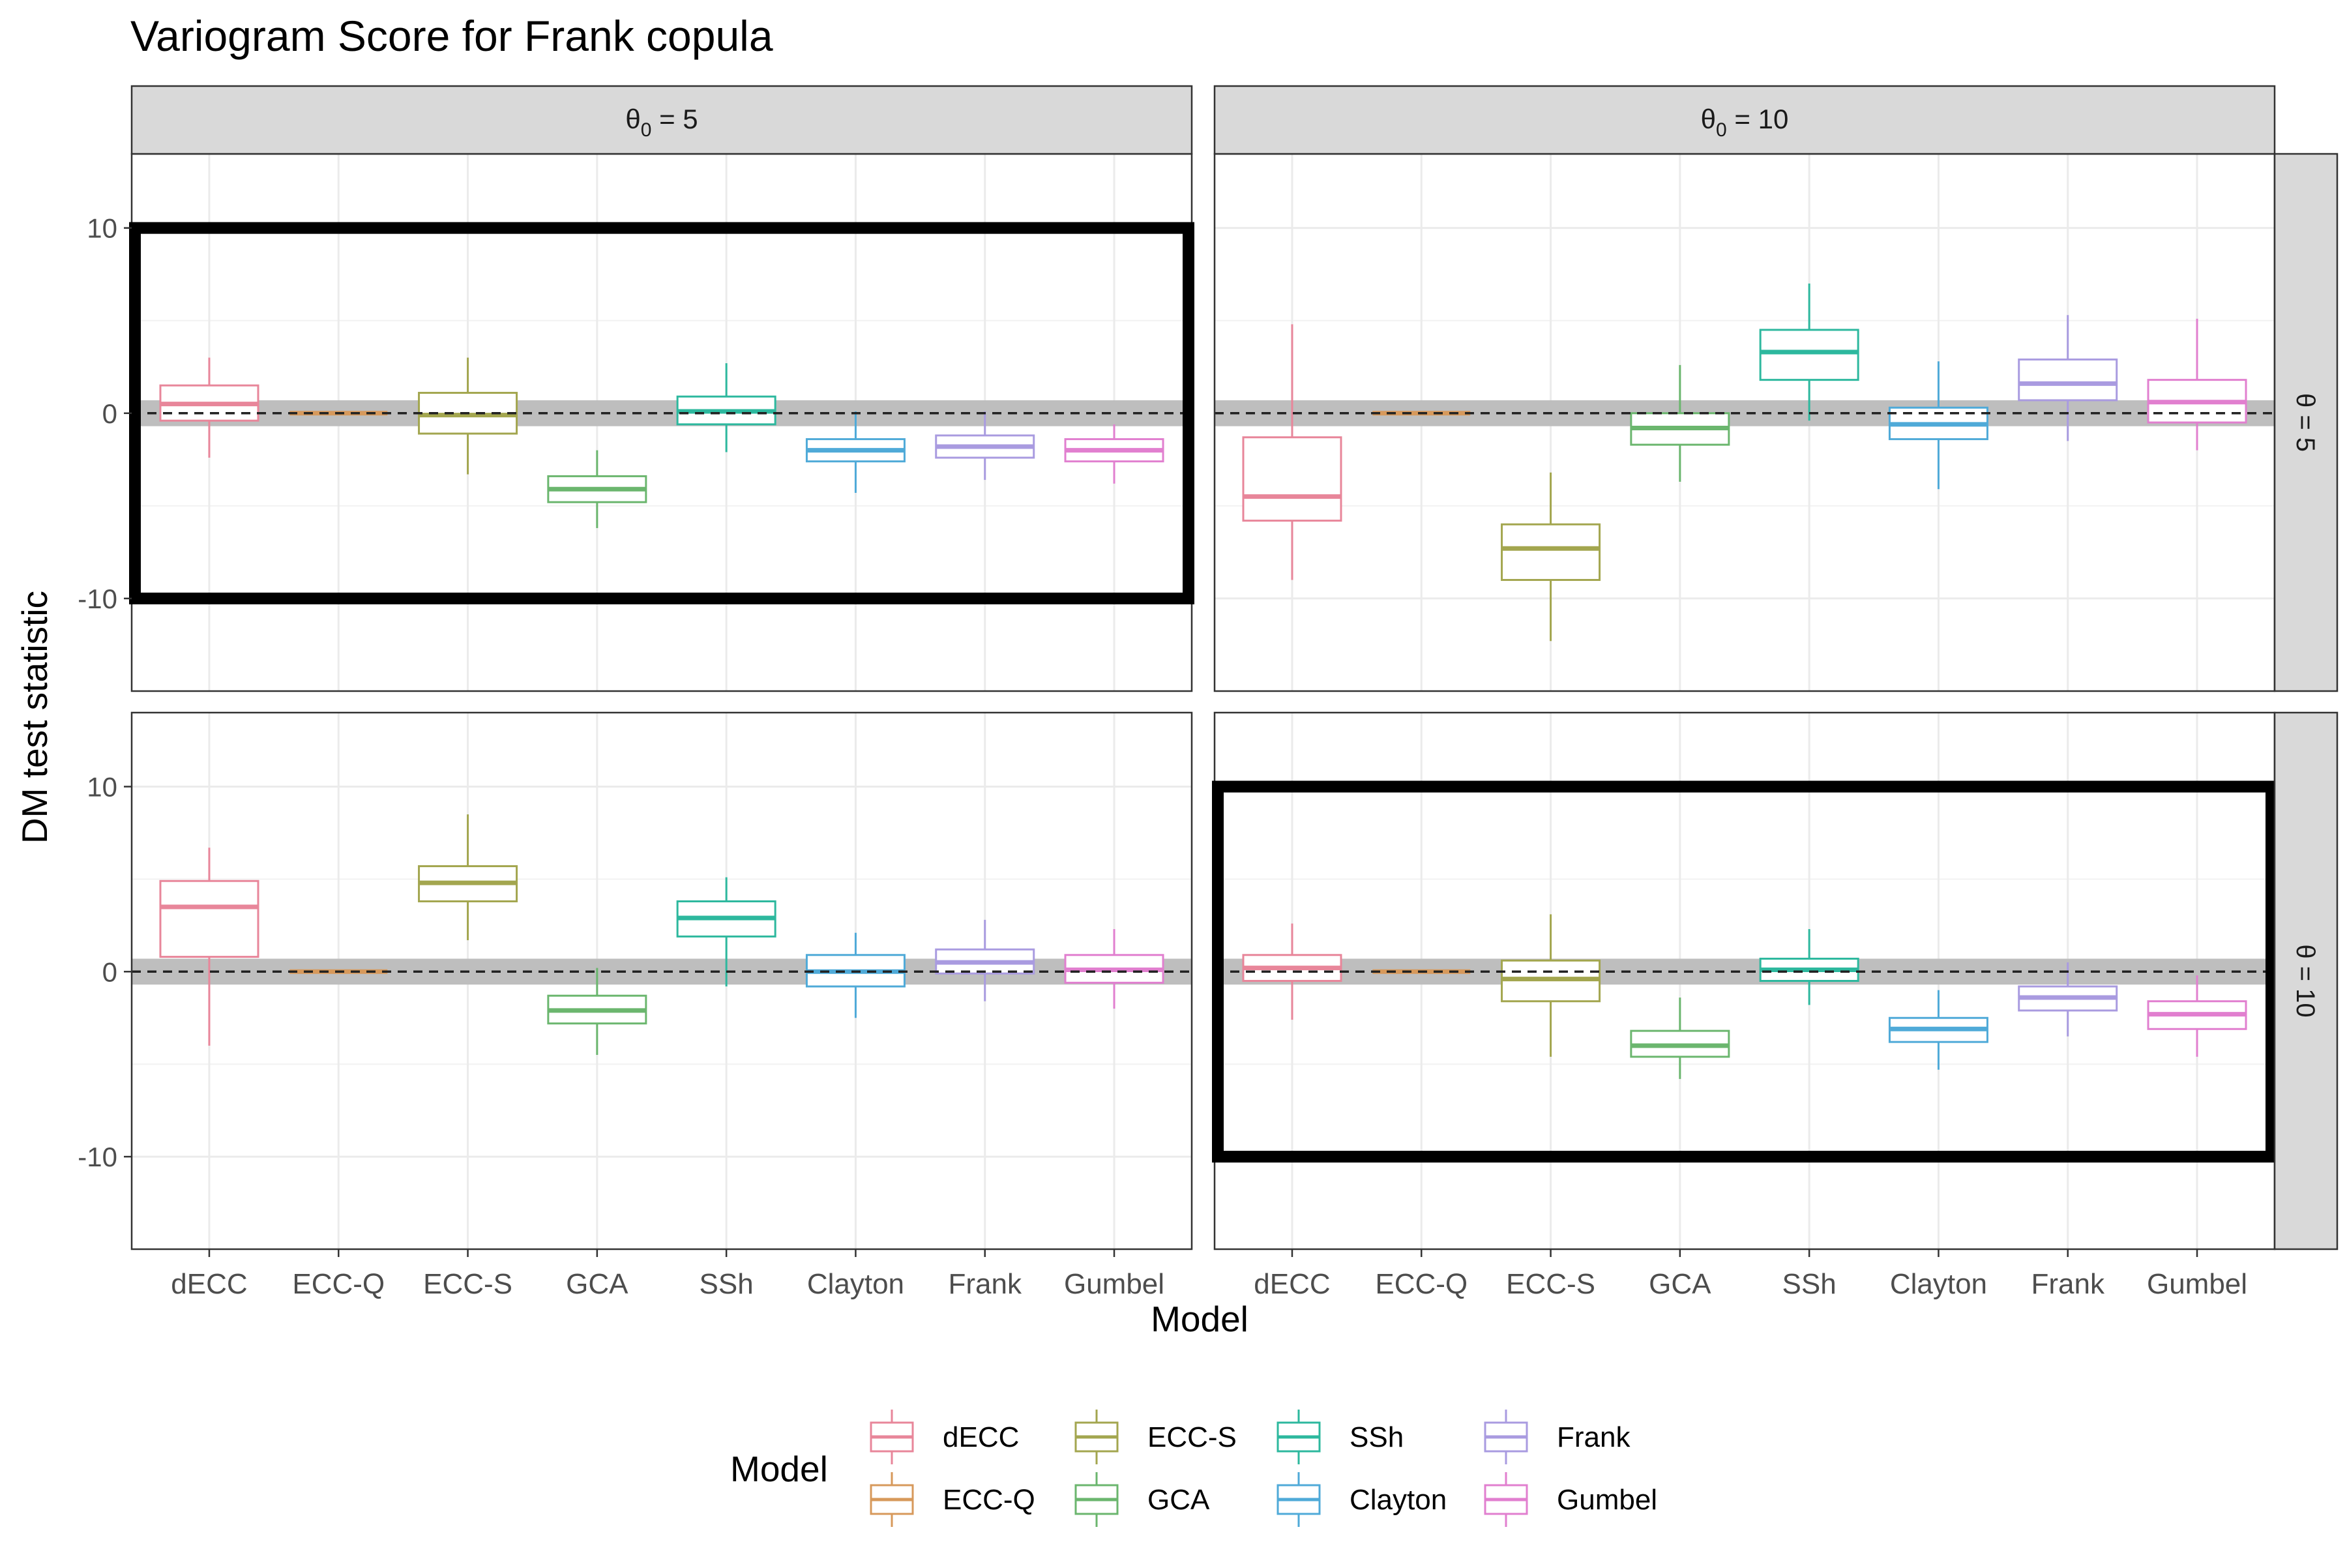 The width and height of the screenshot is (2347, 1568). I want to click on legend-item-frank: Frank, so click(1558, 1437).